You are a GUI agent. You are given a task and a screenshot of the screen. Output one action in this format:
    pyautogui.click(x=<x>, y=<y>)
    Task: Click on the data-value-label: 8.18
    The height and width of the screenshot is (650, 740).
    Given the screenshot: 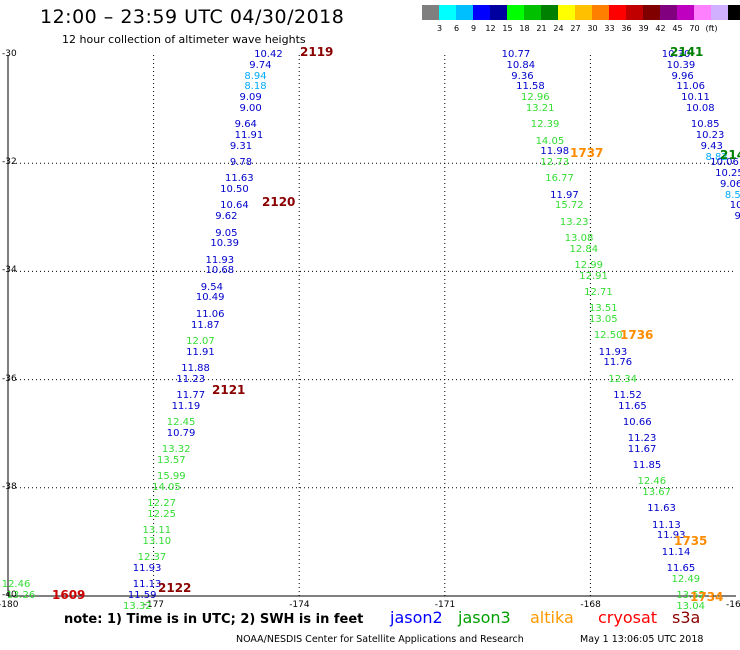 What is the action you would take?
    pyautogui.click(x=255, y=87)
    